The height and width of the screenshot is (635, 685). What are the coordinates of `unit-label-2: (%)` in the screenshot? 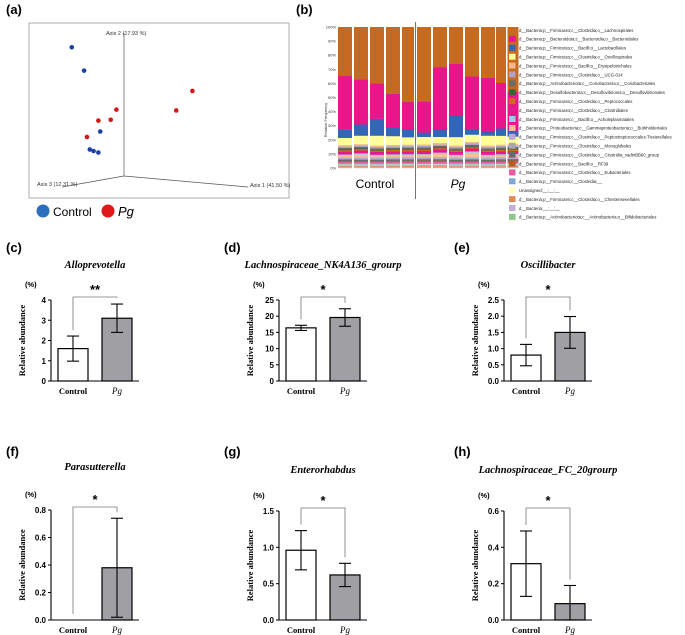 It's located at (484, 284).